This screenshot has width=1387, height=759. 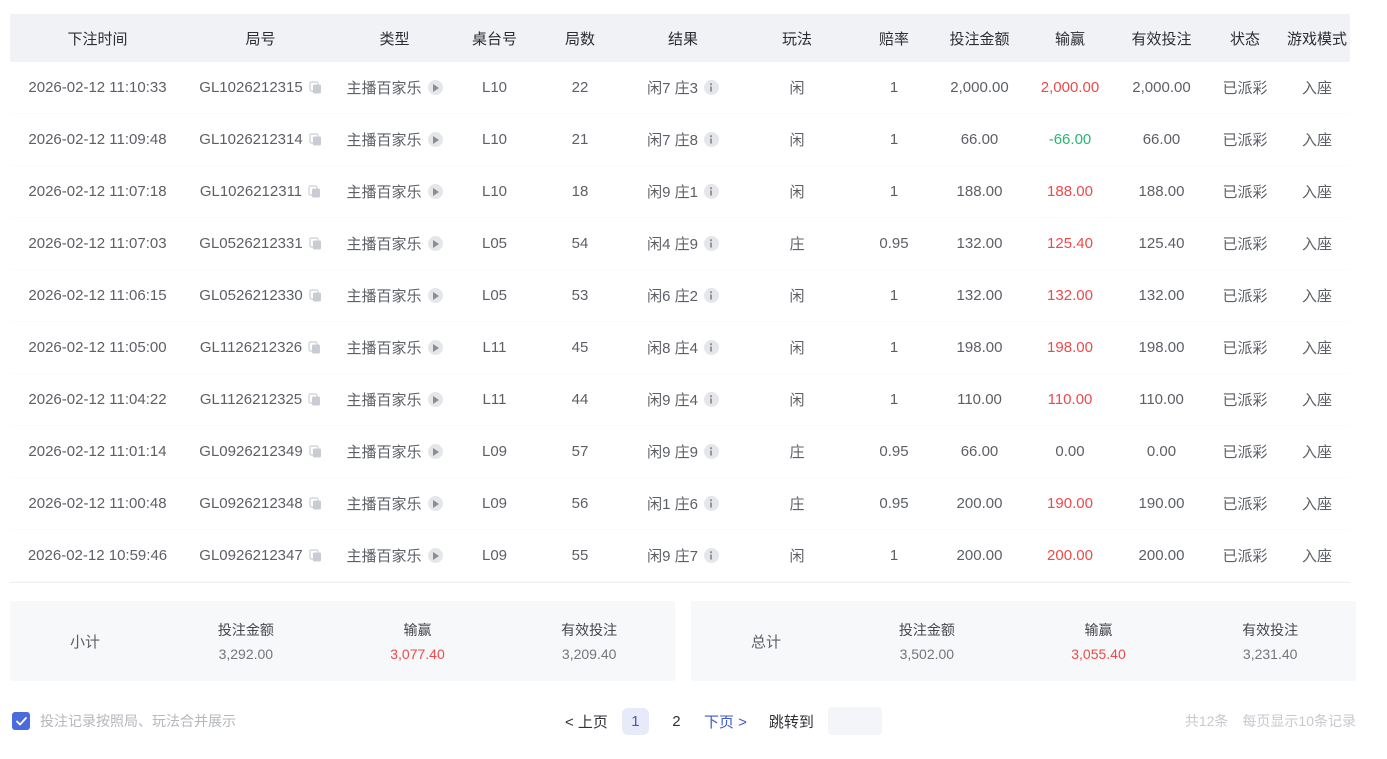 What do you see at coordinates (791, 722) in the screenshot?
I see `jump-to-label: 跳转到` at bounding box center [791, 722].